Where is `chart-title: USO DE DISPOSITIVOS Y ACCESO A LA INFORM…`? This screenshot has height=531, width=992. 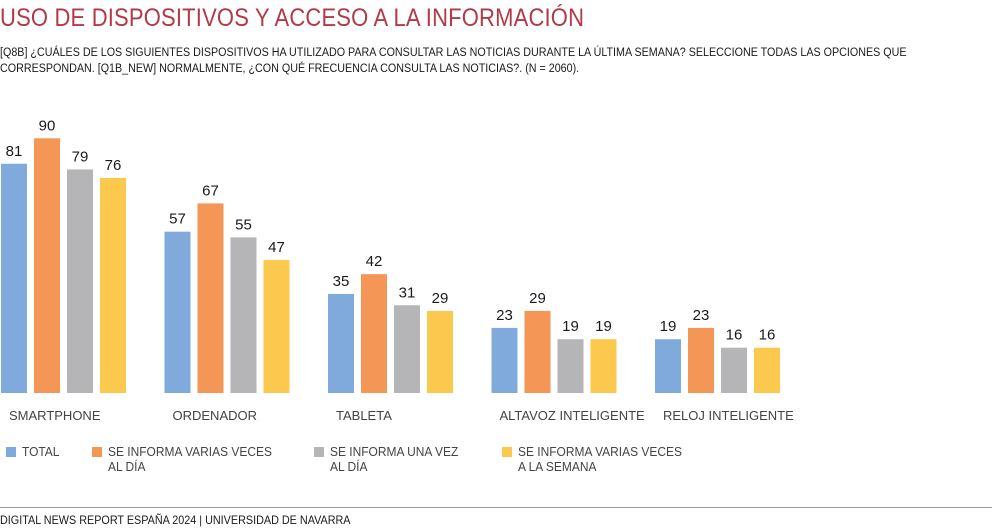 chart-title: USO DE DISPOSITIVOS Y ACCESO A LA INFORM… is located at coordinates (292, 18).